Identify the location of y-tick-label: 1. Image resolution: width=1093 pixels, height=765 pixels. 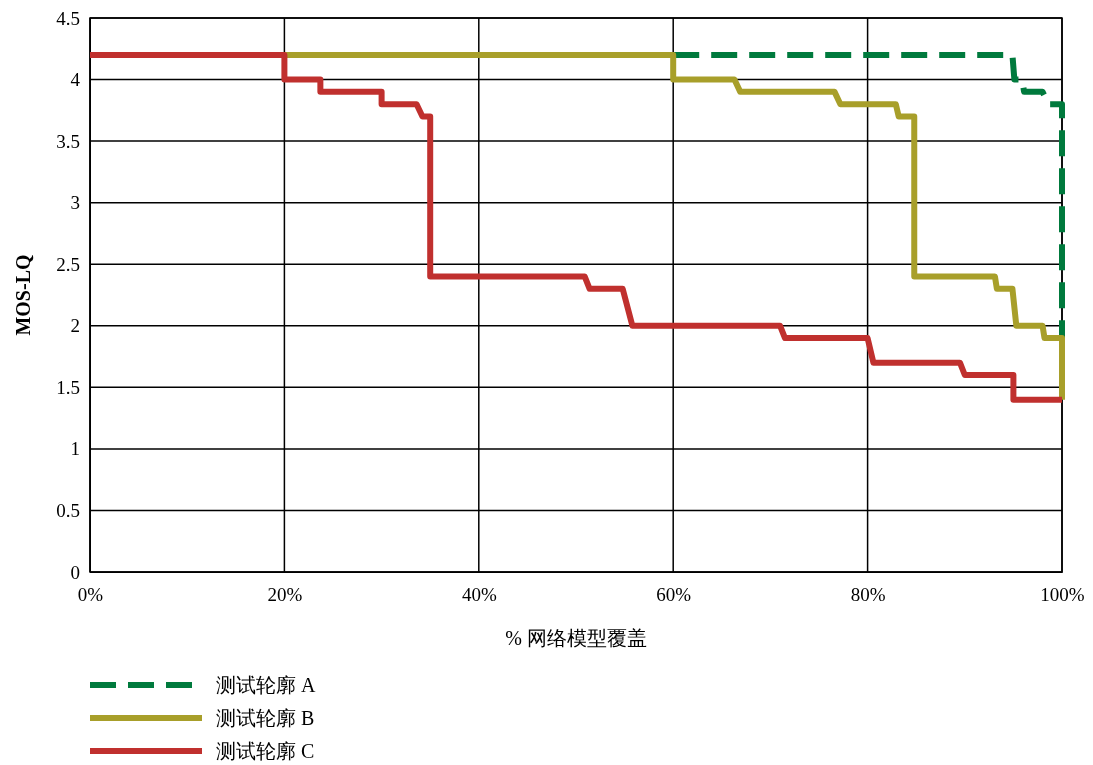
(75, 449).